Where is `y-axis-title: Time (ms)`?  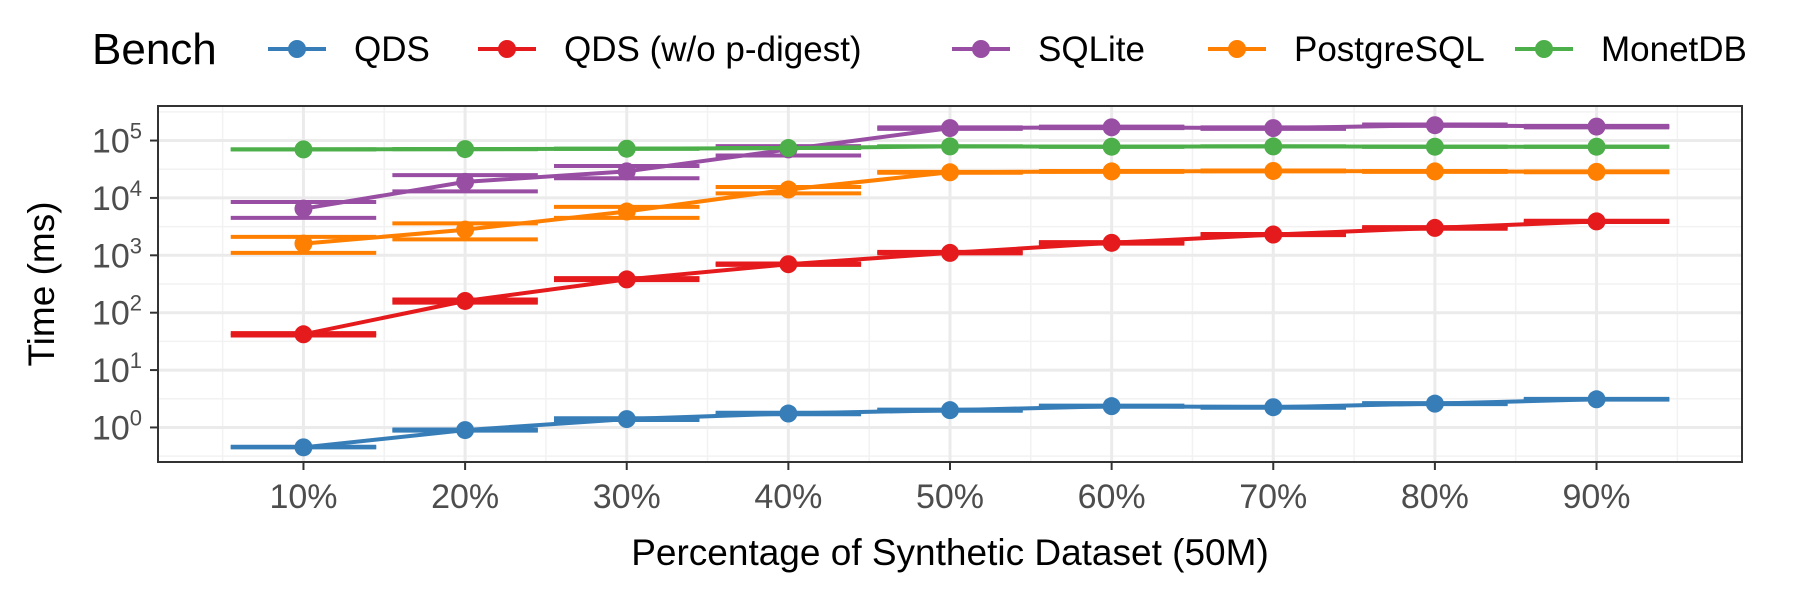 y-axis-title: Time (ms) is located at coordinates (41, 283).